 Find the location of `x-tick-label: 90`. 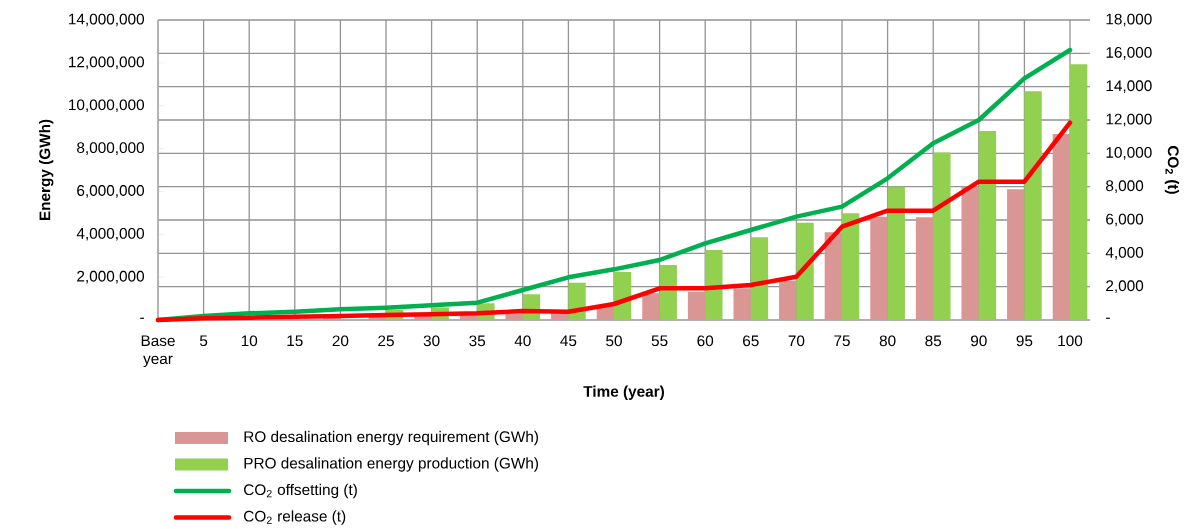

x-tick-label: 90 is located at coordinates (978, 341).